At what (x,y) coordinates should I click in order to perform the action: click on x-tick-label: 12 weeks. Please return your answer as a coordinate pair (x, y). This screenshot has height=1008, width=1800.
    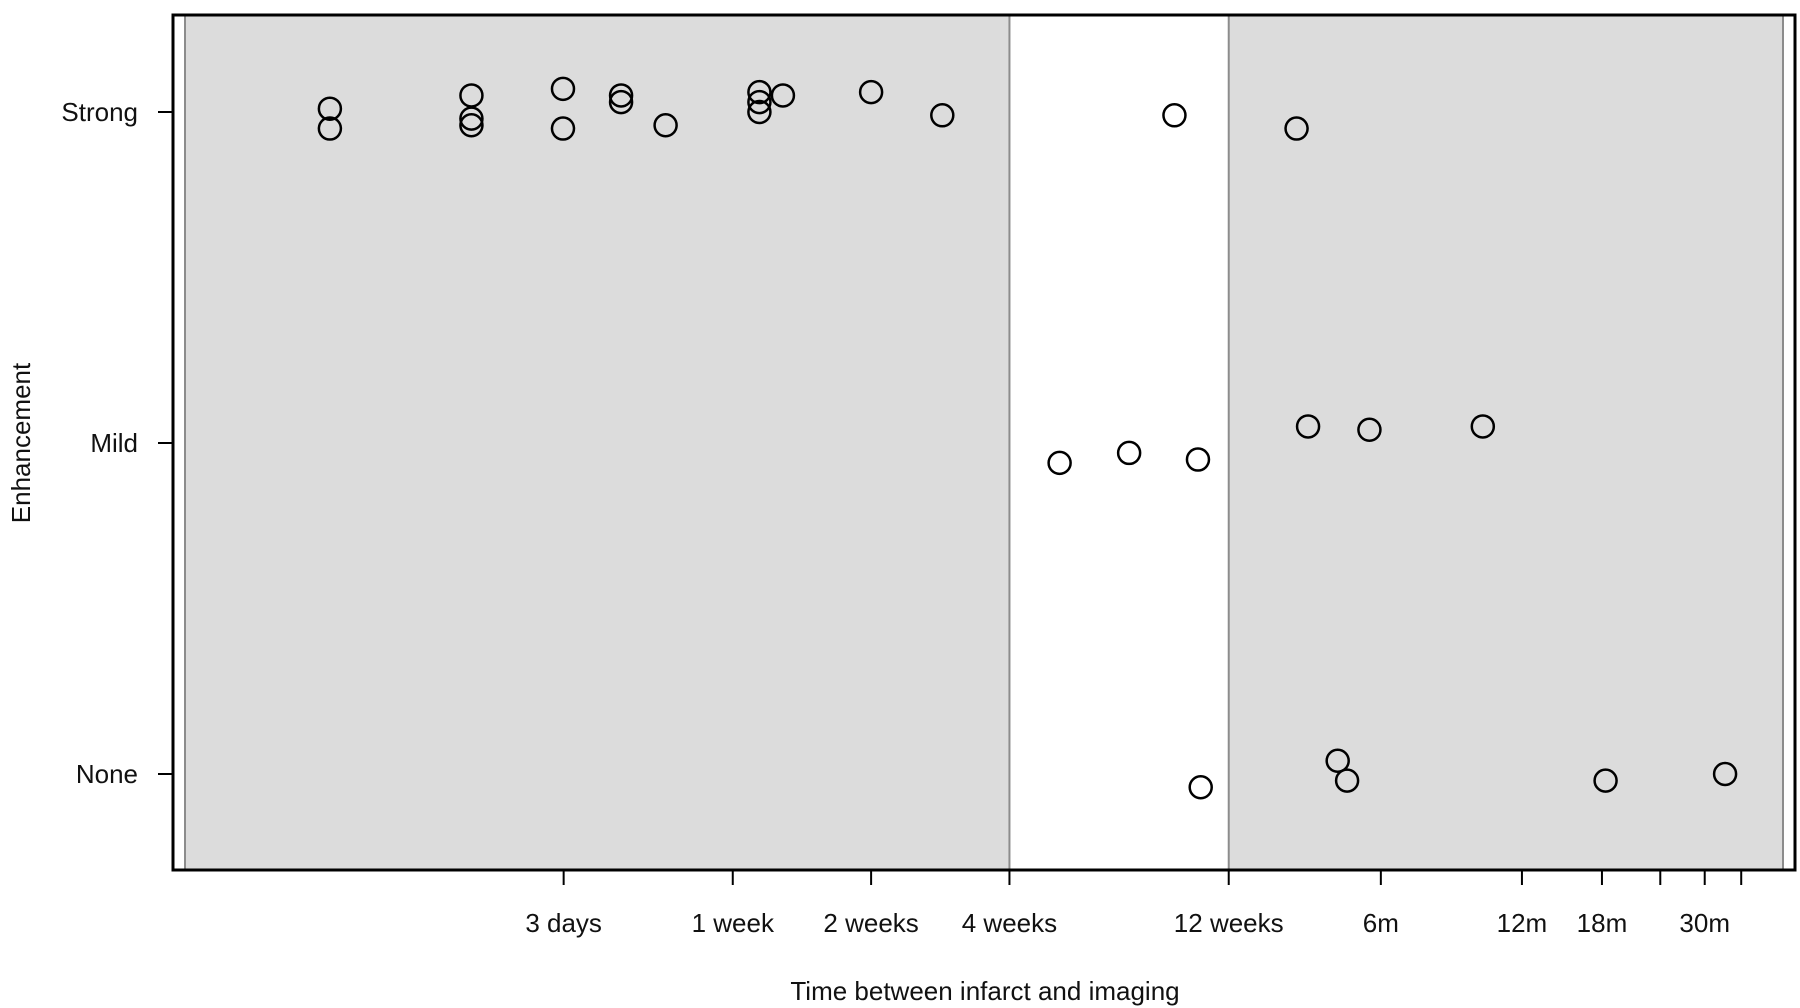
    Looking at the image, I should click on (1229, 923).